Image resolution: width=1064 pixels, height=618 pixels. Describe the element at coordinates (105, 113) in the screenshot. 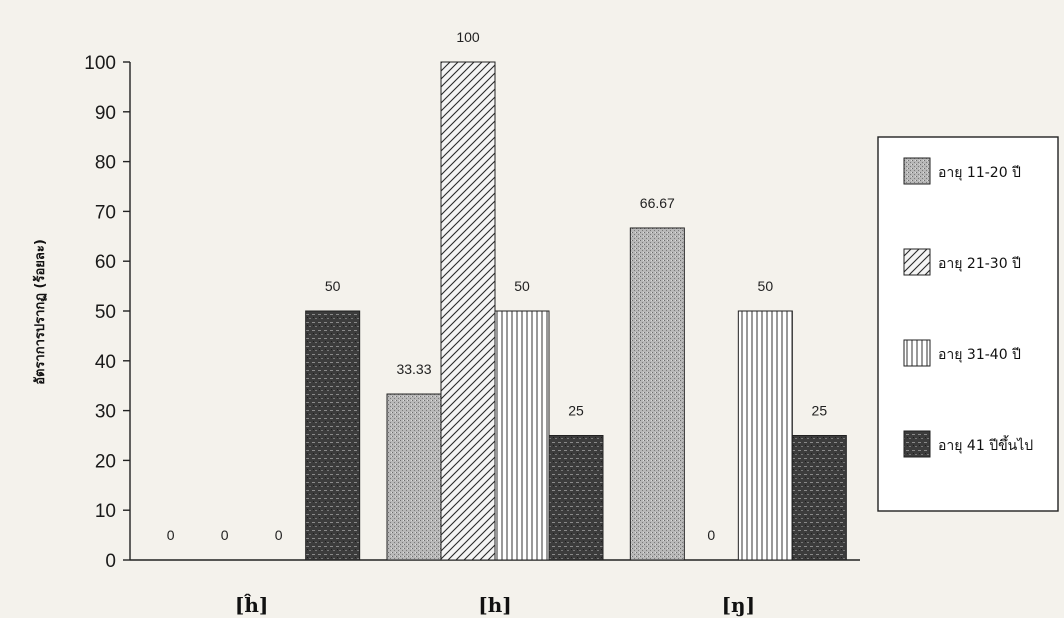

I see `y-tick-label: 90` at that location.